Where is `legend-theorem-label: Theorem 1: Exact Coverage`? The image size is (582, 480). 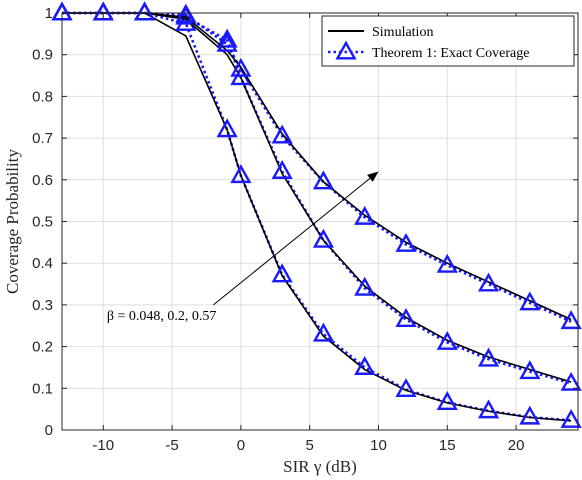
legend-theorem-label: Theorem 1: Exact Coverage is located at coordinates (450, 53).